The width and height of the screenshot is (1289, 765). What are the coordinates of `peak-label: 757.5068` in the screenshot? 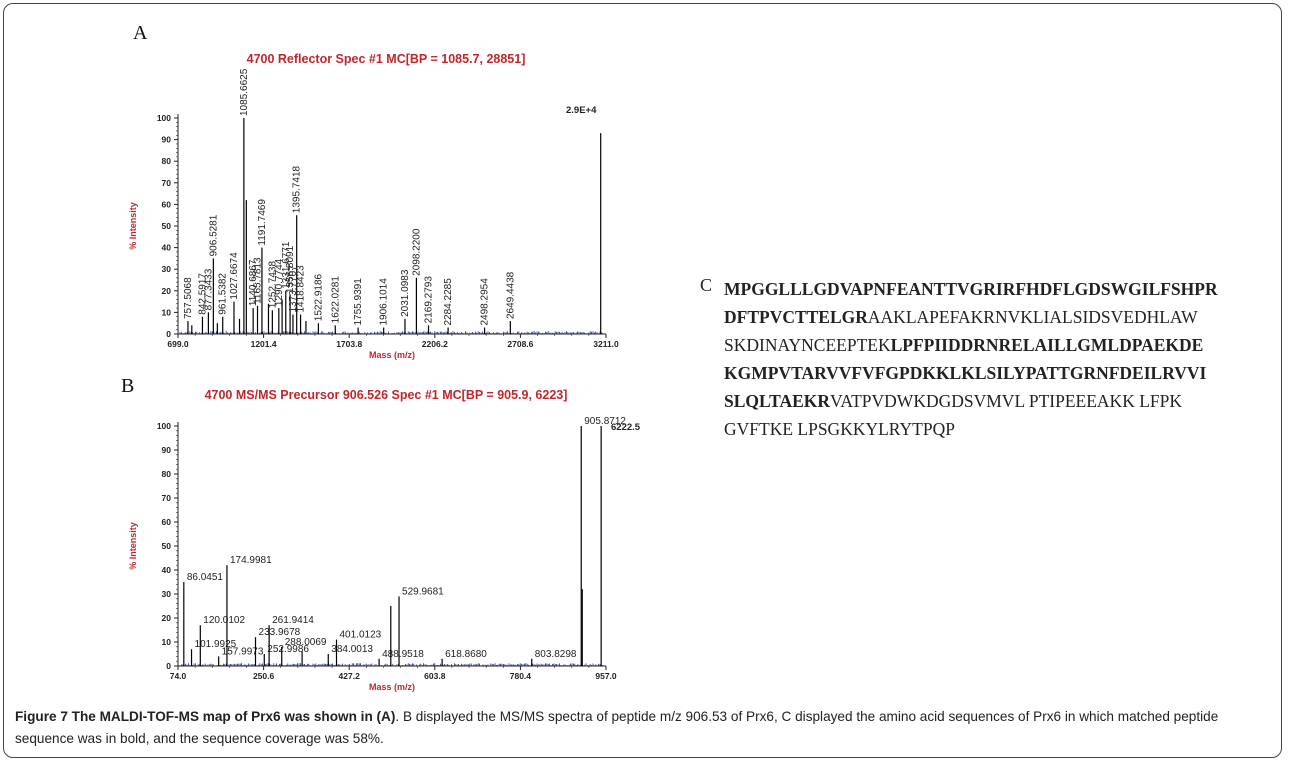 It's located at (188, 298).